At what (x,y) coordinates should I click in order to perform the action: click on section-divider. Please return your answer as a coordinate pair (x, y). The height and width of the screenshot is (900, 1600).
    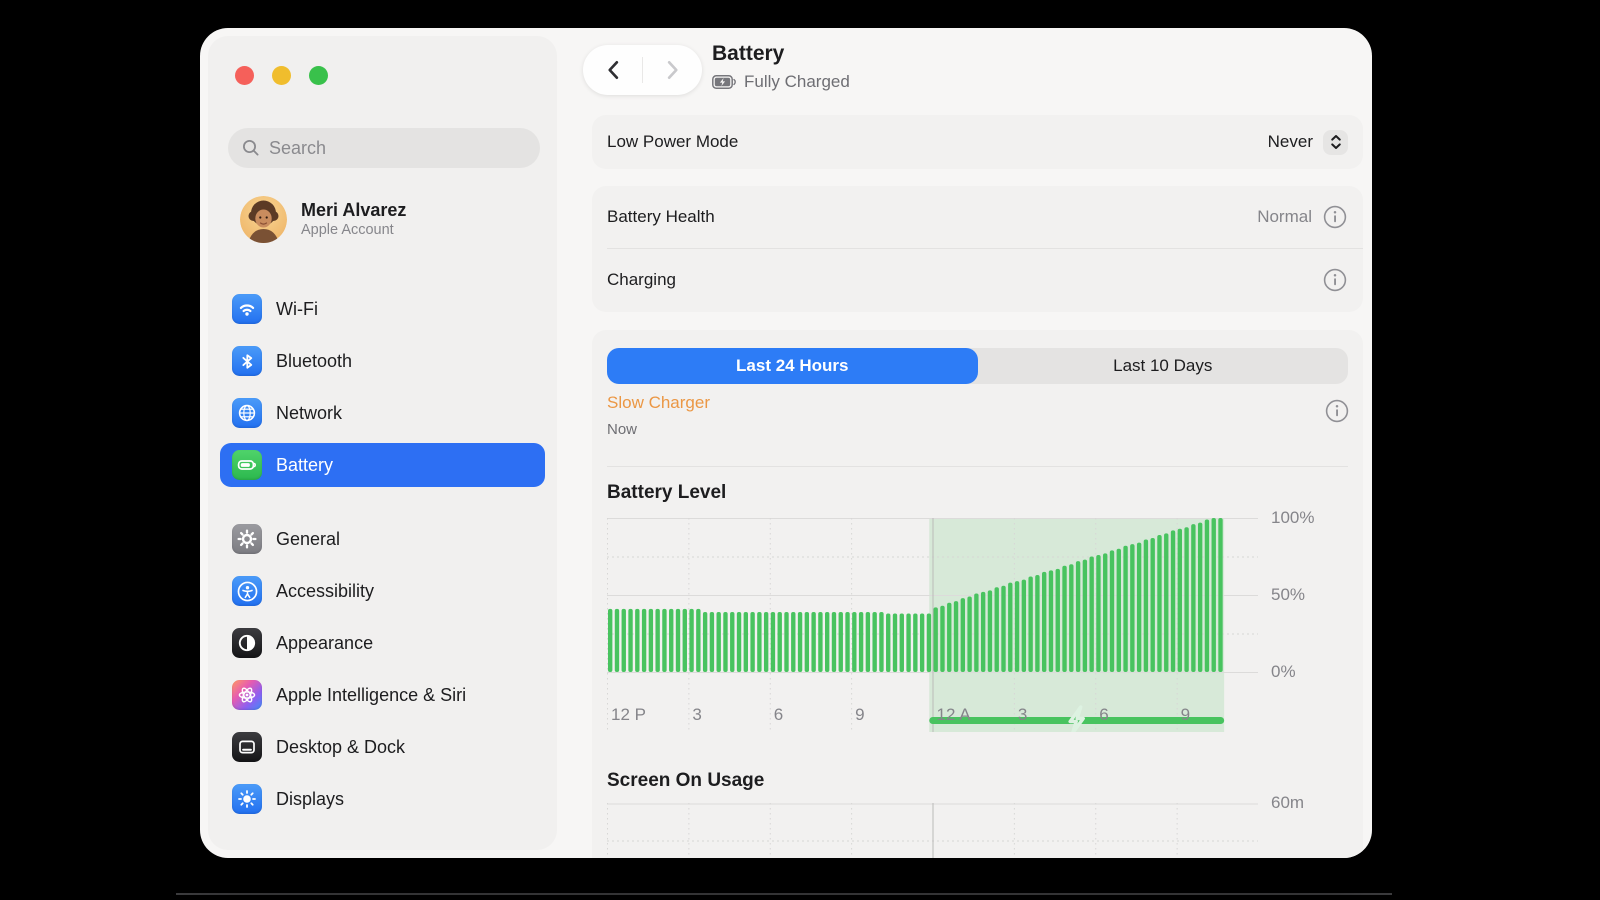
    Looking at the image, I should click on (977, 466).